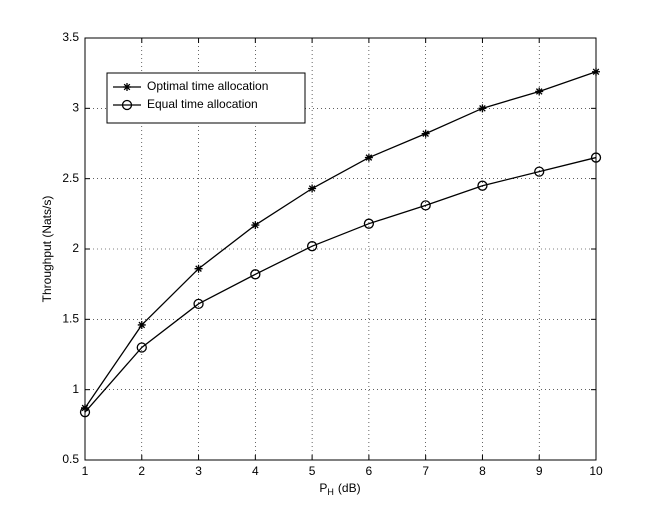 This screenshot has height=517, width=654. What do you see at coordinates (369, 471) in the screenshot?
I see `x-tick-label: 6` at bounding box center [369, 471].